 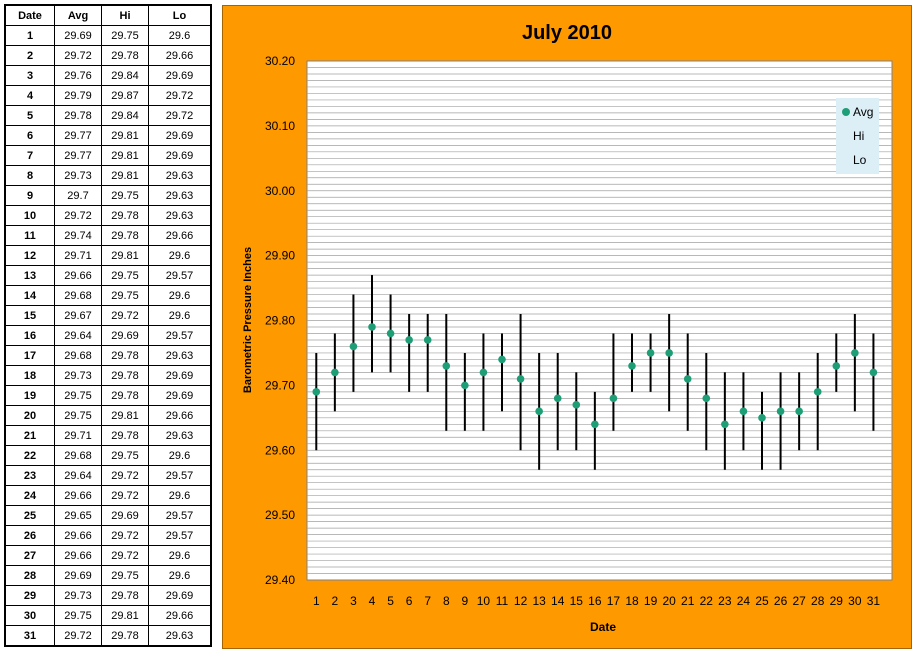 What do you see at coordinates (316, 601) in the screenshot?
I see `x-tick-label: 1` at bounding box center [316, 601].